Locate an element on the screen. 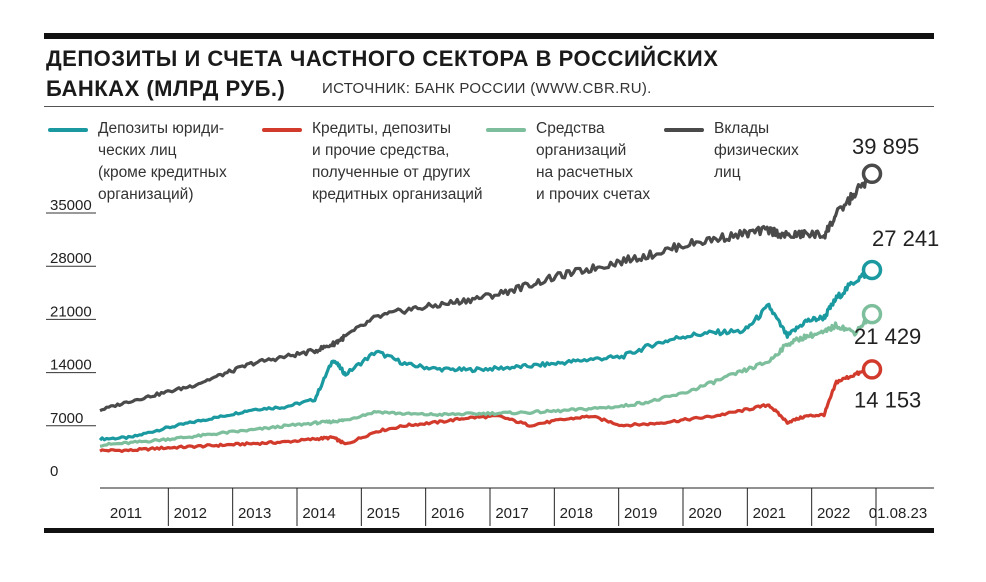  series-end-value: 21 429 is located at coordinates (887, 336).